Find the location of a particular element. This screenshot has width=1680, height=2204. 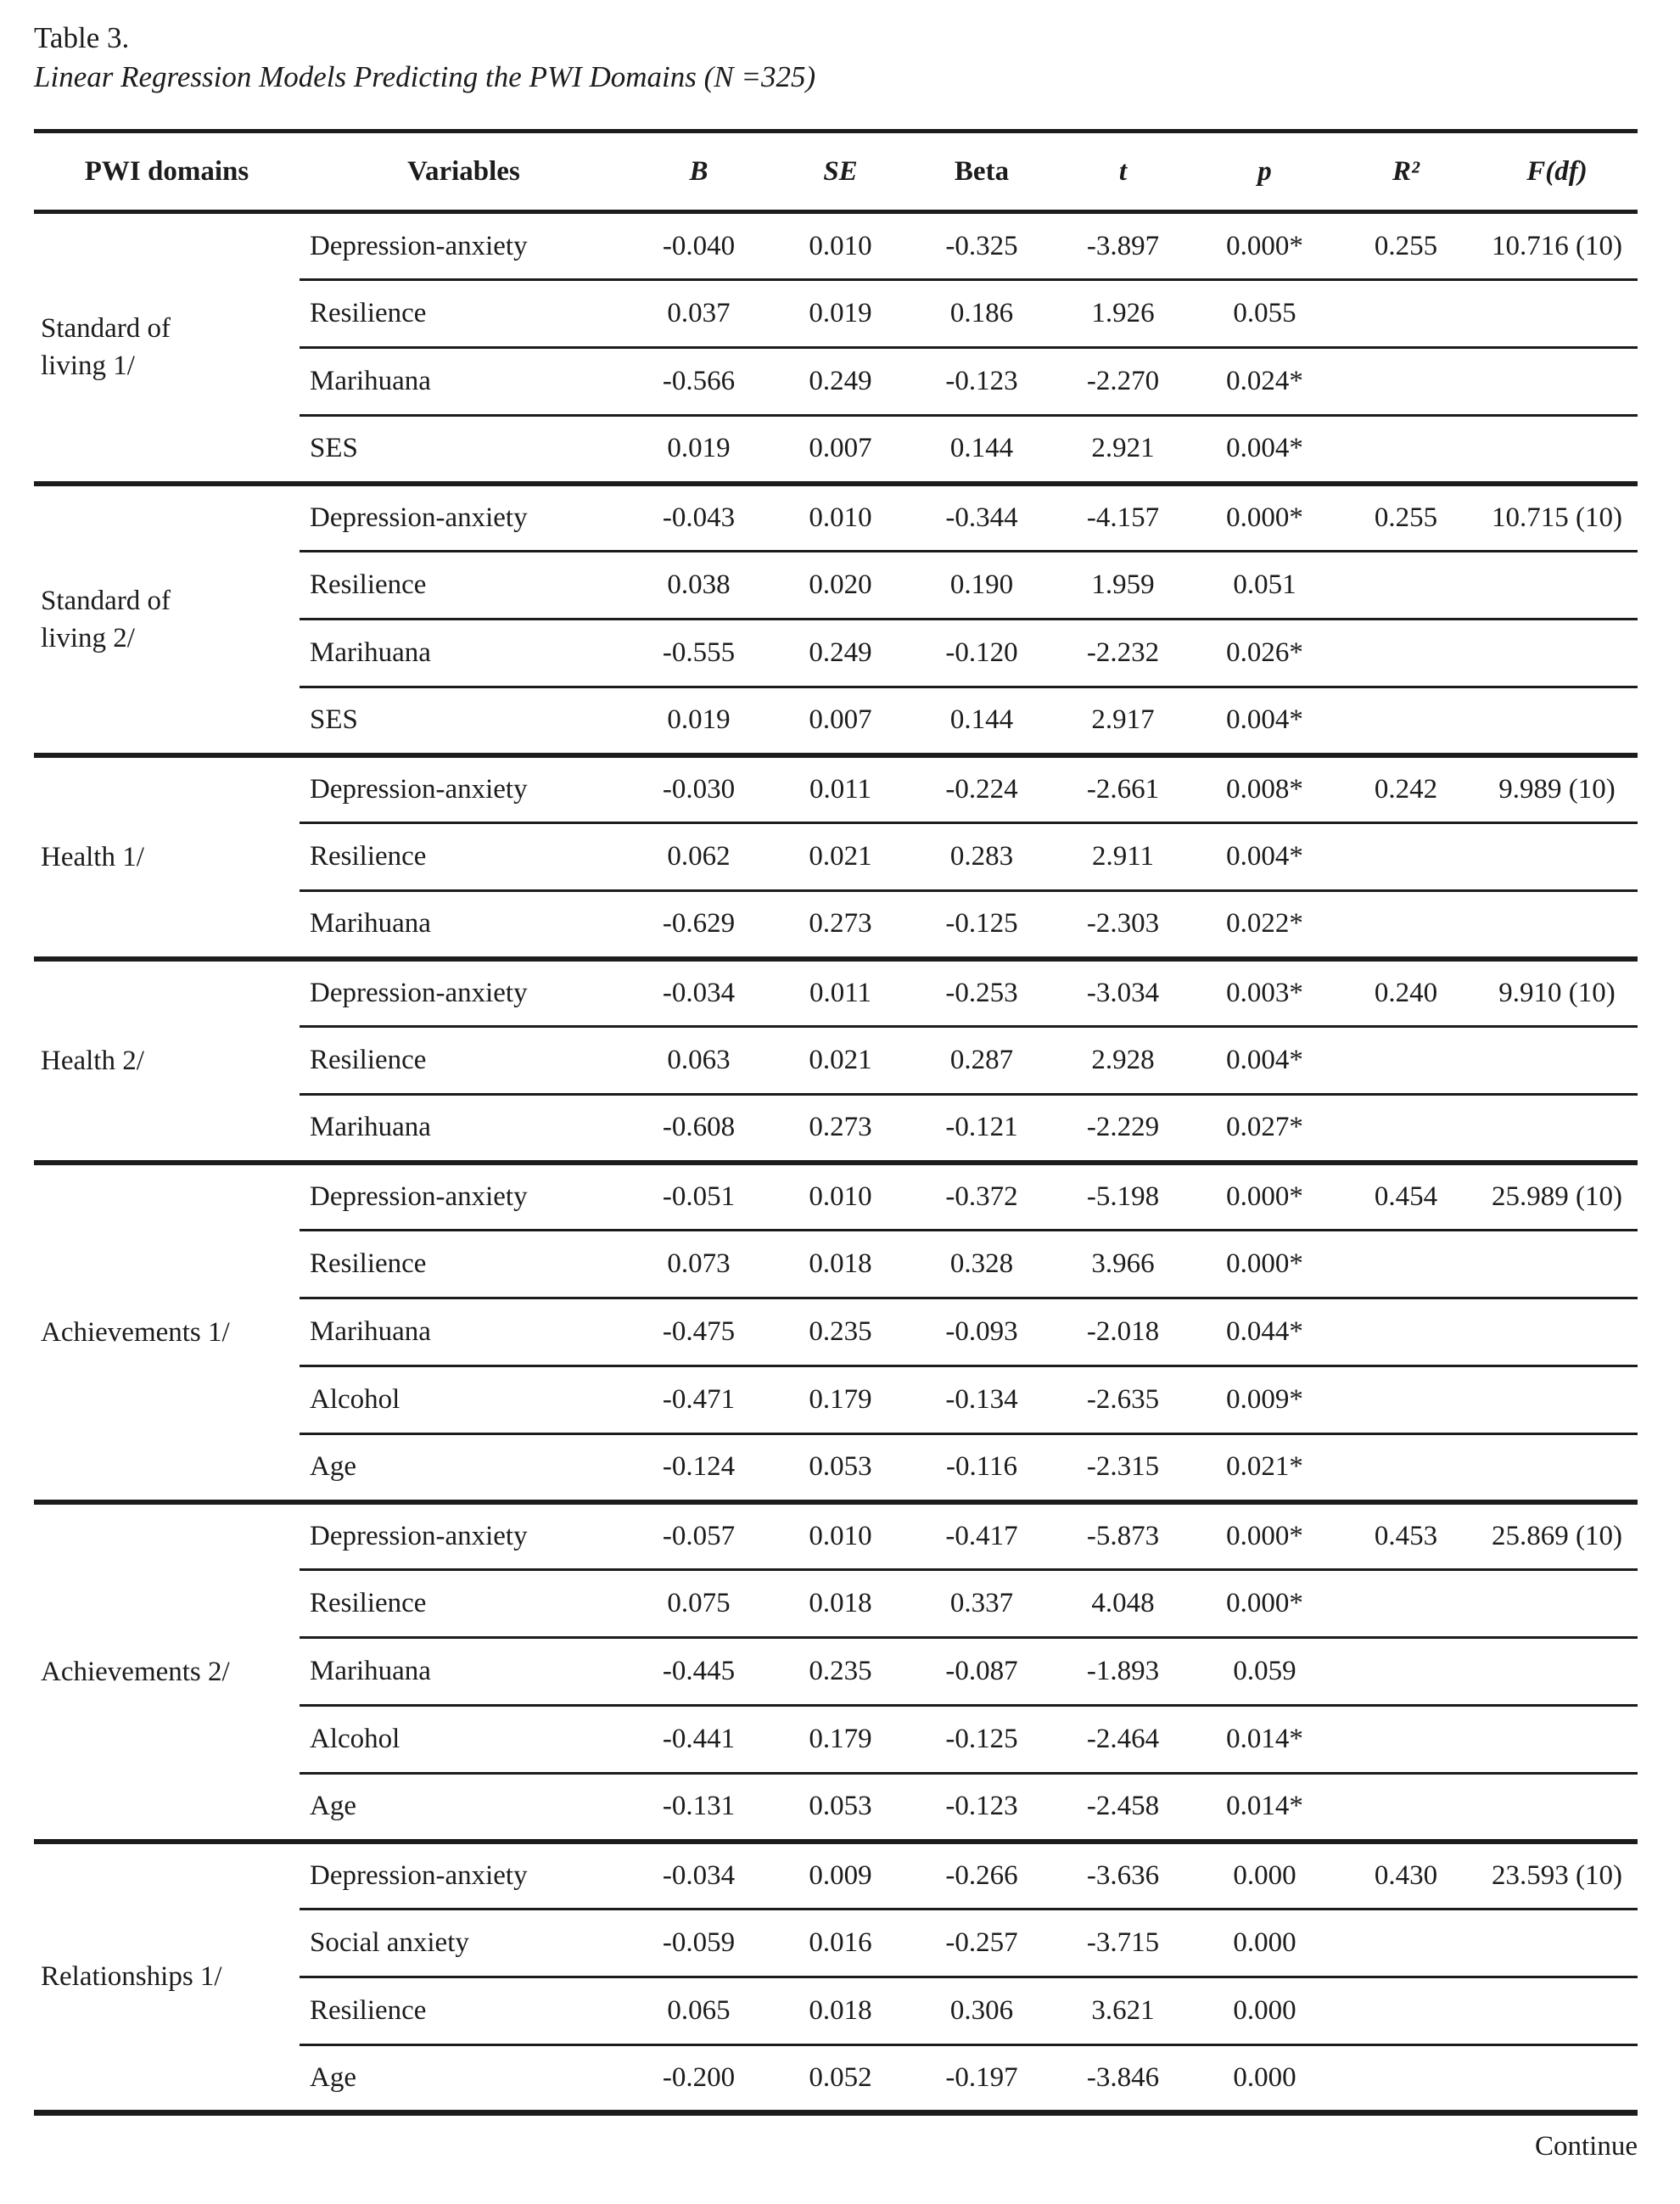

table-row: Resilience 0.065 0.018 0.306 3.621 0.000 is located at coordinates (836, 2012).